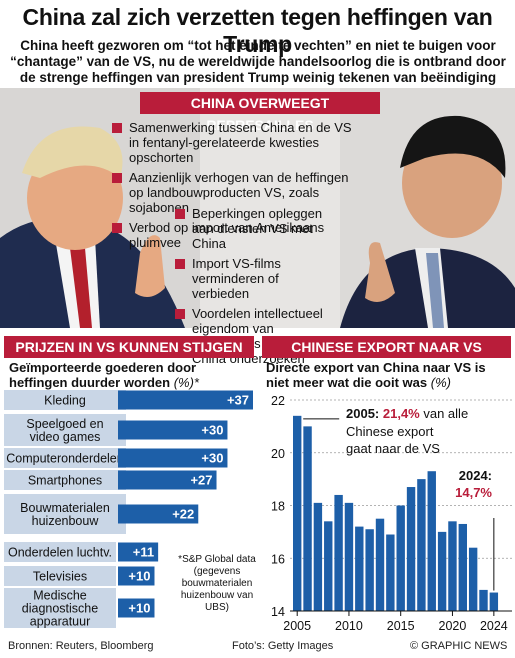 The height and width of the screenshot is (658, 515). Describe the element at coordinates (201, 480) in the screenshot. I see `bar-value-label: +27` at that location.